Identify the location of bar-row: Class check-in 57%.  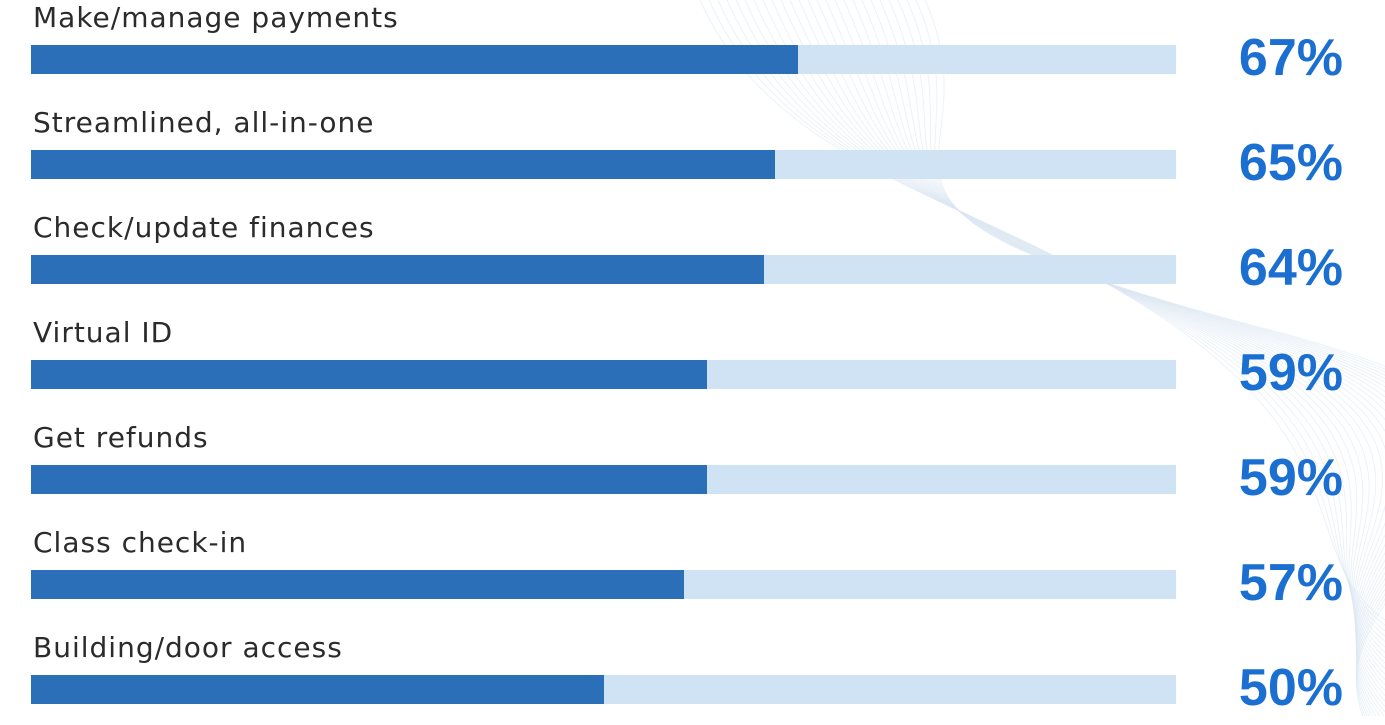
(692, 567).